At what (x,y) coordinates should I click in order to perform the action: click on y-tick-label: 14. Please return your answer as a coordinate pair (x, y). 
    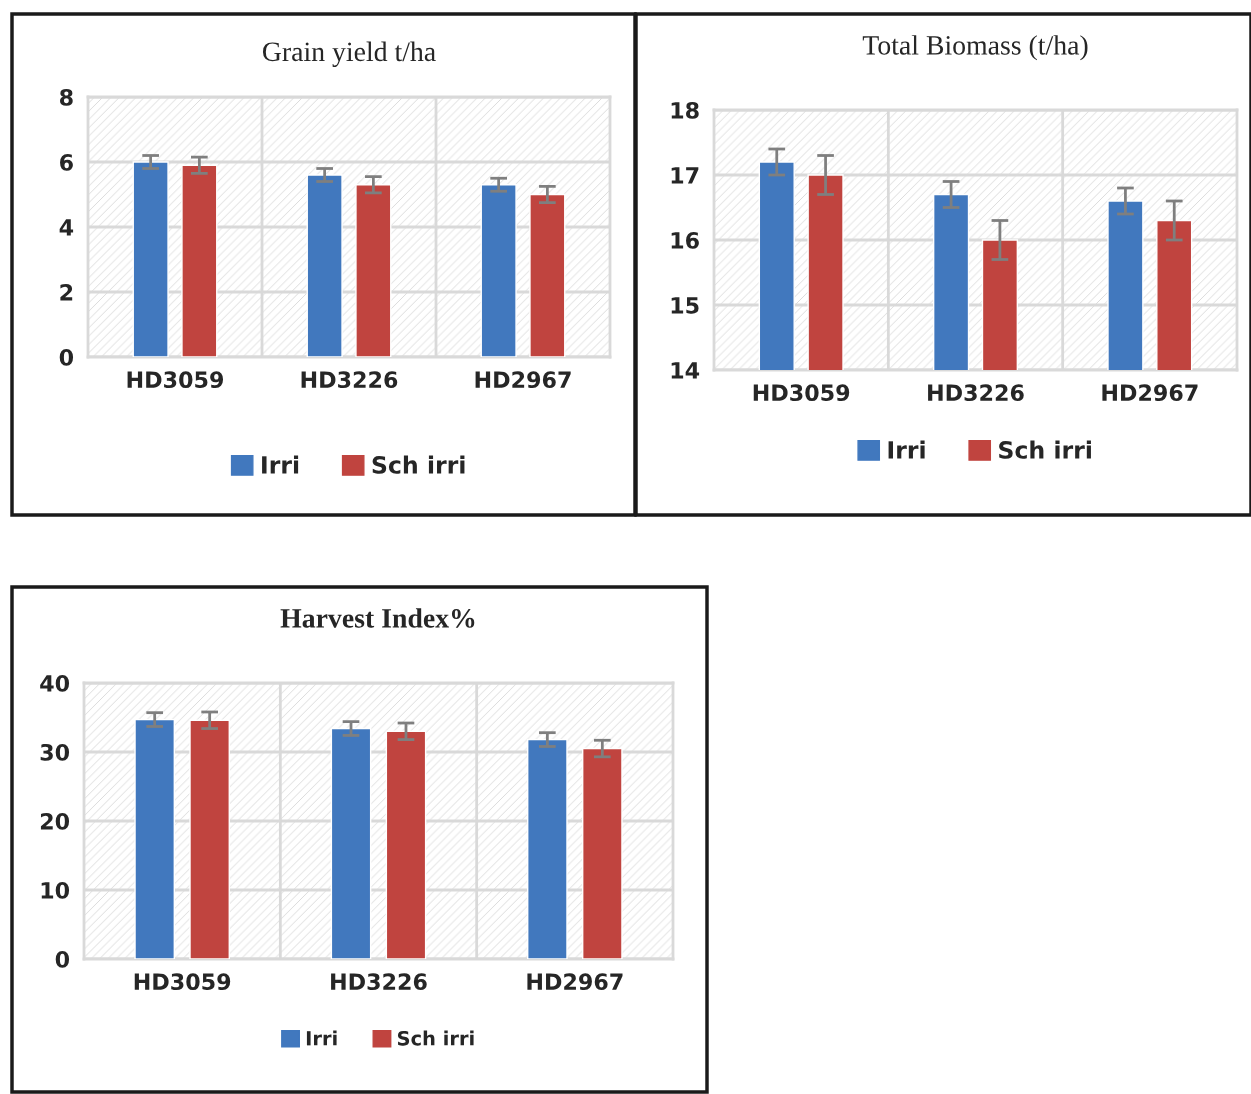
    Looking at the image, I should click on (685, 370).